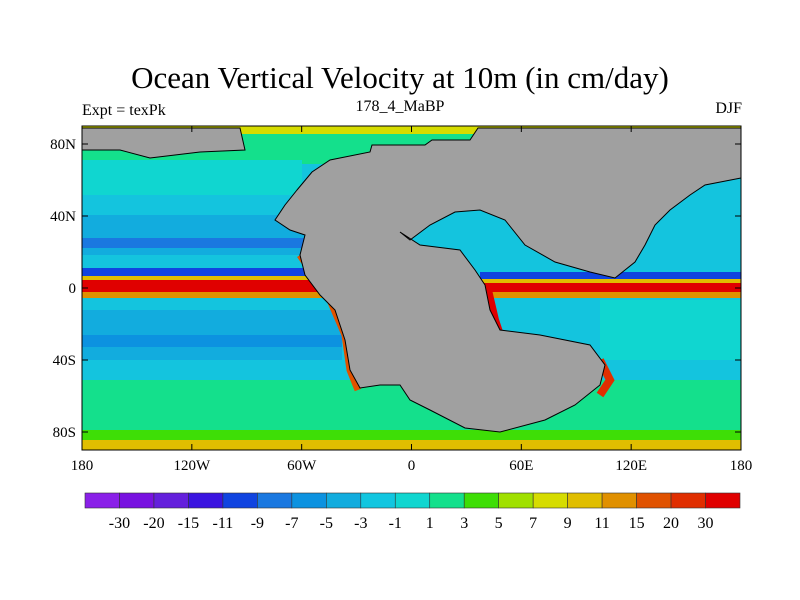  What do you see at coordinates (637, 523) in the screenshot?
I see `colorbar-label: 15` at bounding box center [637, 523].